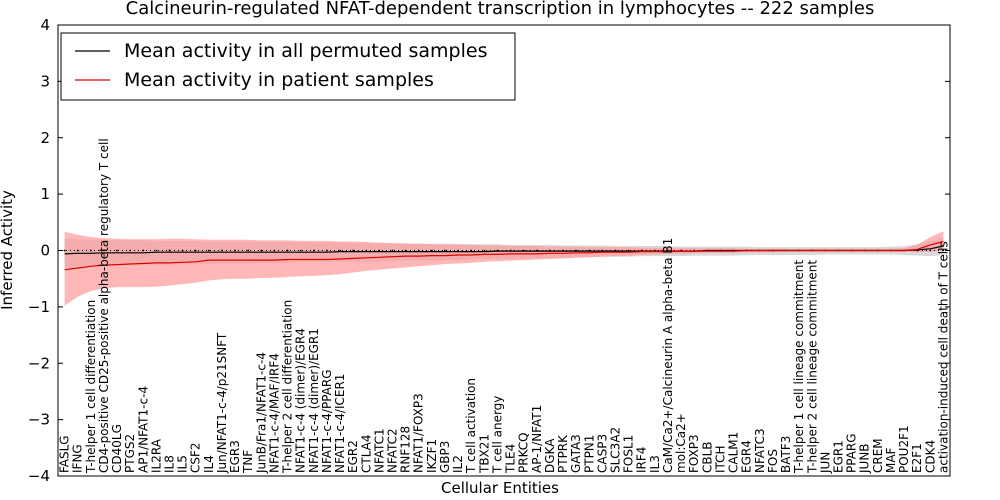  Describe the element at coordinates (45, 25) in the screenshot. I see `y-tick-label: 4` at that location.